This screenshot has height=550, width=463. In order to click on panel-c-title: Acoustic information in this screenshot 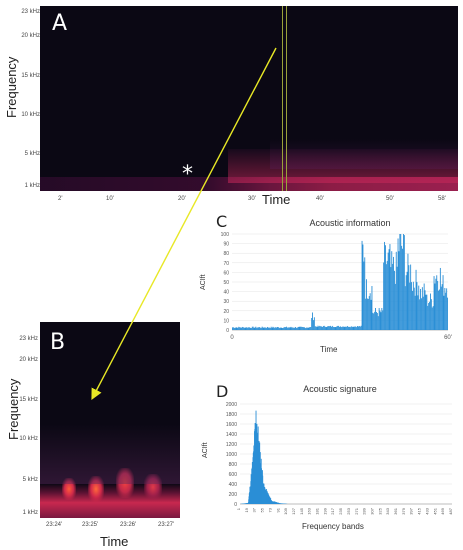, I will do `click(350, 223)`.